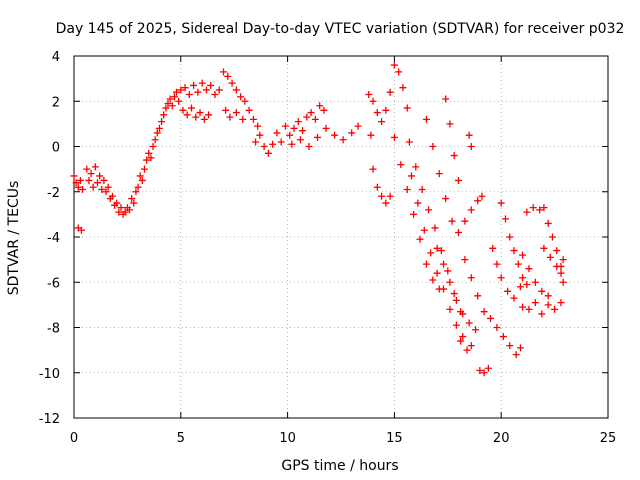 This screenshot has width=640, height=480. Describe the element at coordinates (394, 438) in the screenshot. I see `x-tick-label: 15` at that location.